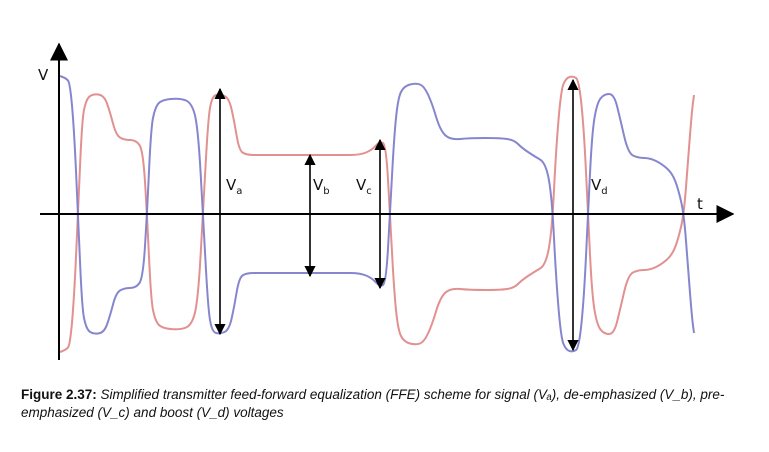 The height and width of the screenshot is (452, 769). Describe the element at coordinates (321, 186) in the screenshot. I see `vb-label: Vb` at that location.